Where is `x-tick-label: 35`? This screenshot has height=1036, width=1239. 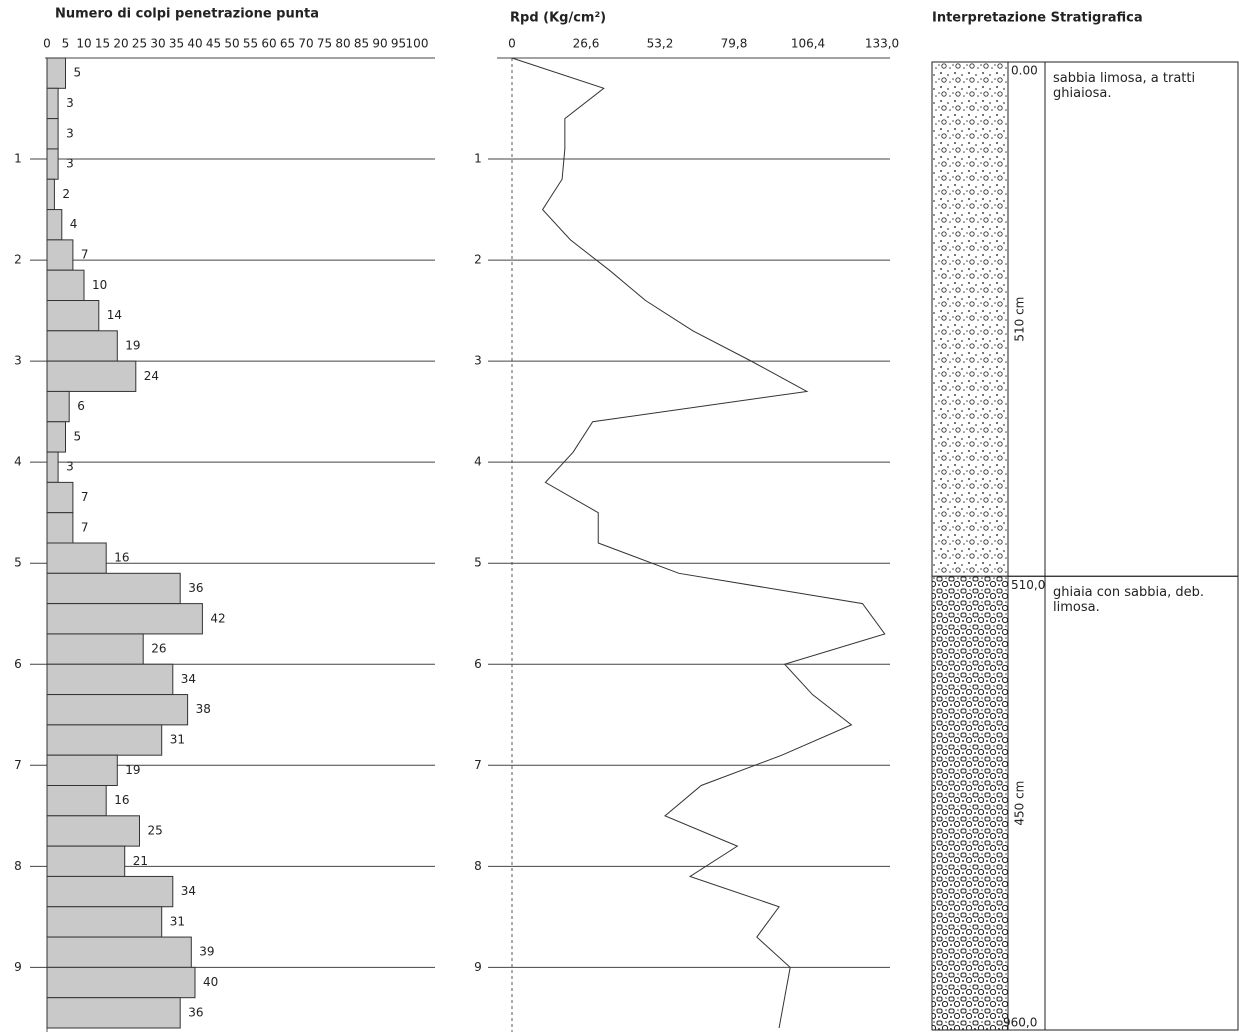 x-tick-label: 35 is located at coordinates (176, 44).